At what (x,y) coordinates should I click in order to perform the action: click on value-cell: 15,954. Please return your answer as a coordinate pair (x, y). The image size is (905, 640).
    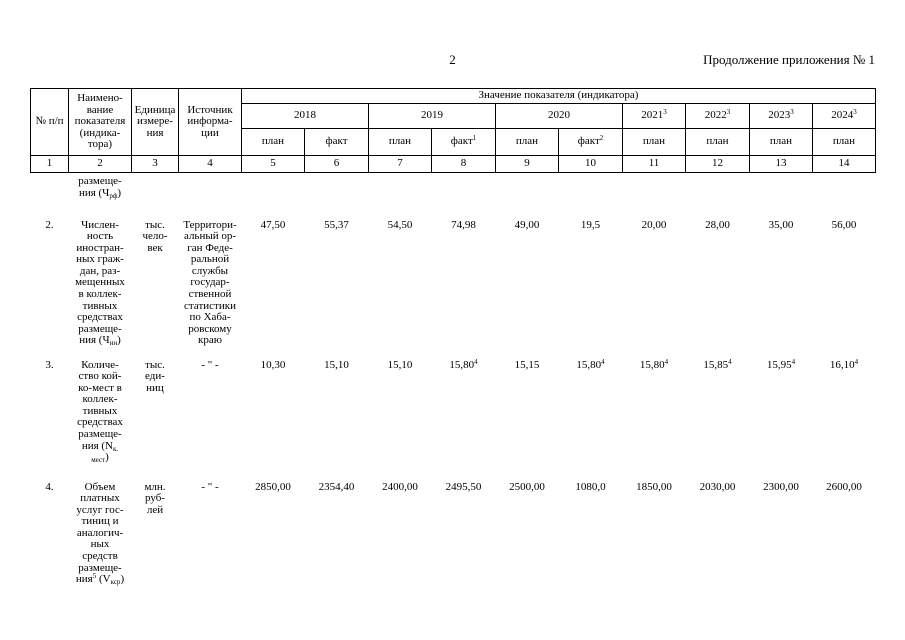
    Looking at the image, I should click on (781, 364).